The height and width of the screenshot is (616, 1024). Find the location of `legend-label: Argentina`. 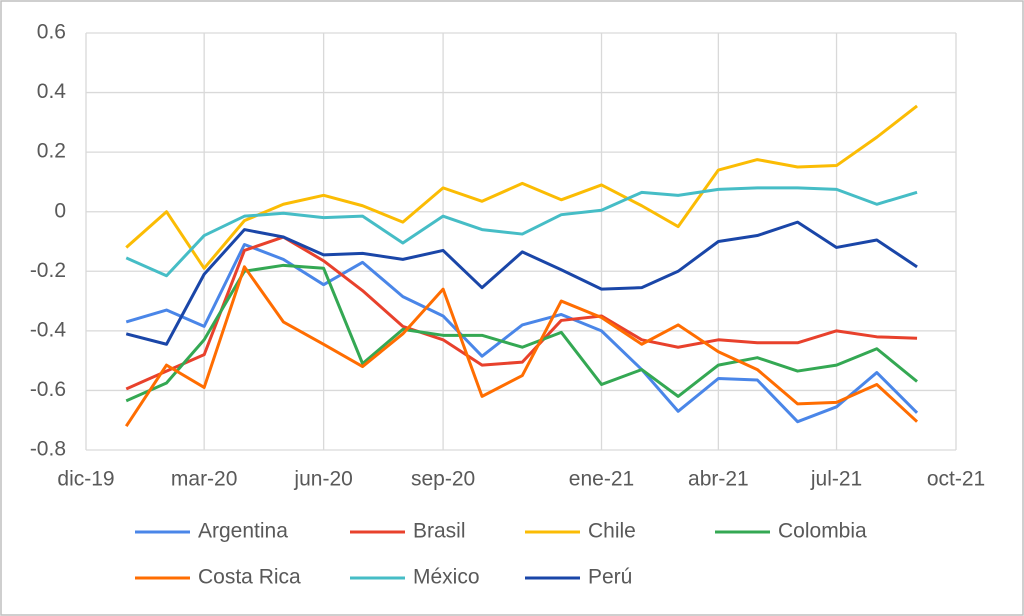

legend-label: Argentina is located at coordinates (243, 531).